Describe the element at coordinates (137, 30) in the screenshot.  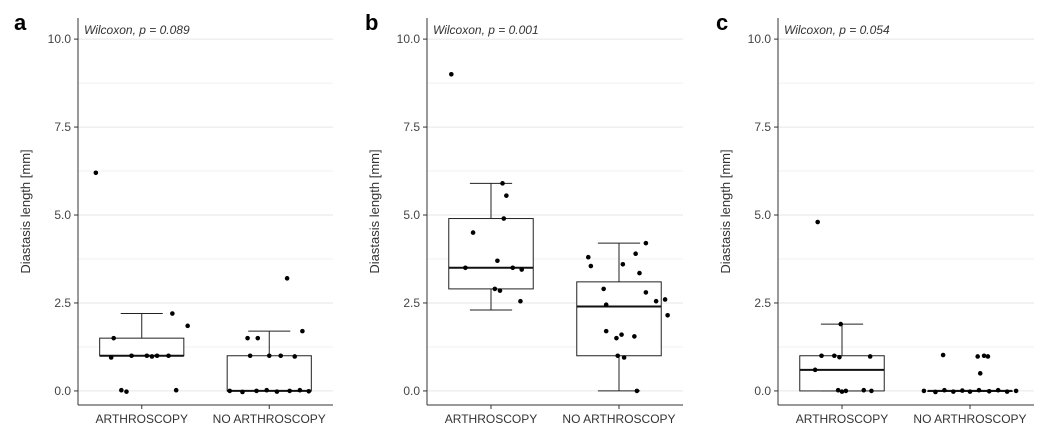
I see `statistical-test-annotation: Wilcoxon, p = 0.089` at that location.